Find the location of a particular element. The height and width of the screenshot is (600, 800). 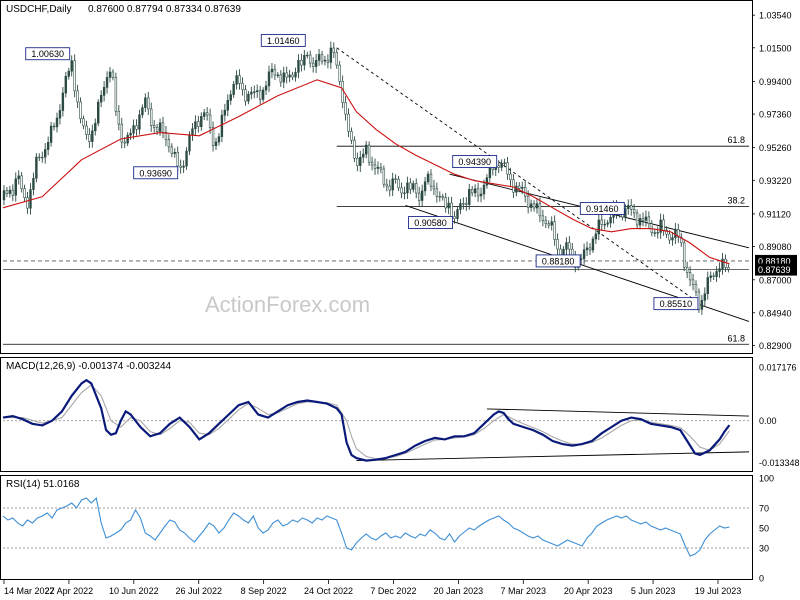

x-tick-label-0: 14 Mar 2022 is located at coordinates (29, 591).